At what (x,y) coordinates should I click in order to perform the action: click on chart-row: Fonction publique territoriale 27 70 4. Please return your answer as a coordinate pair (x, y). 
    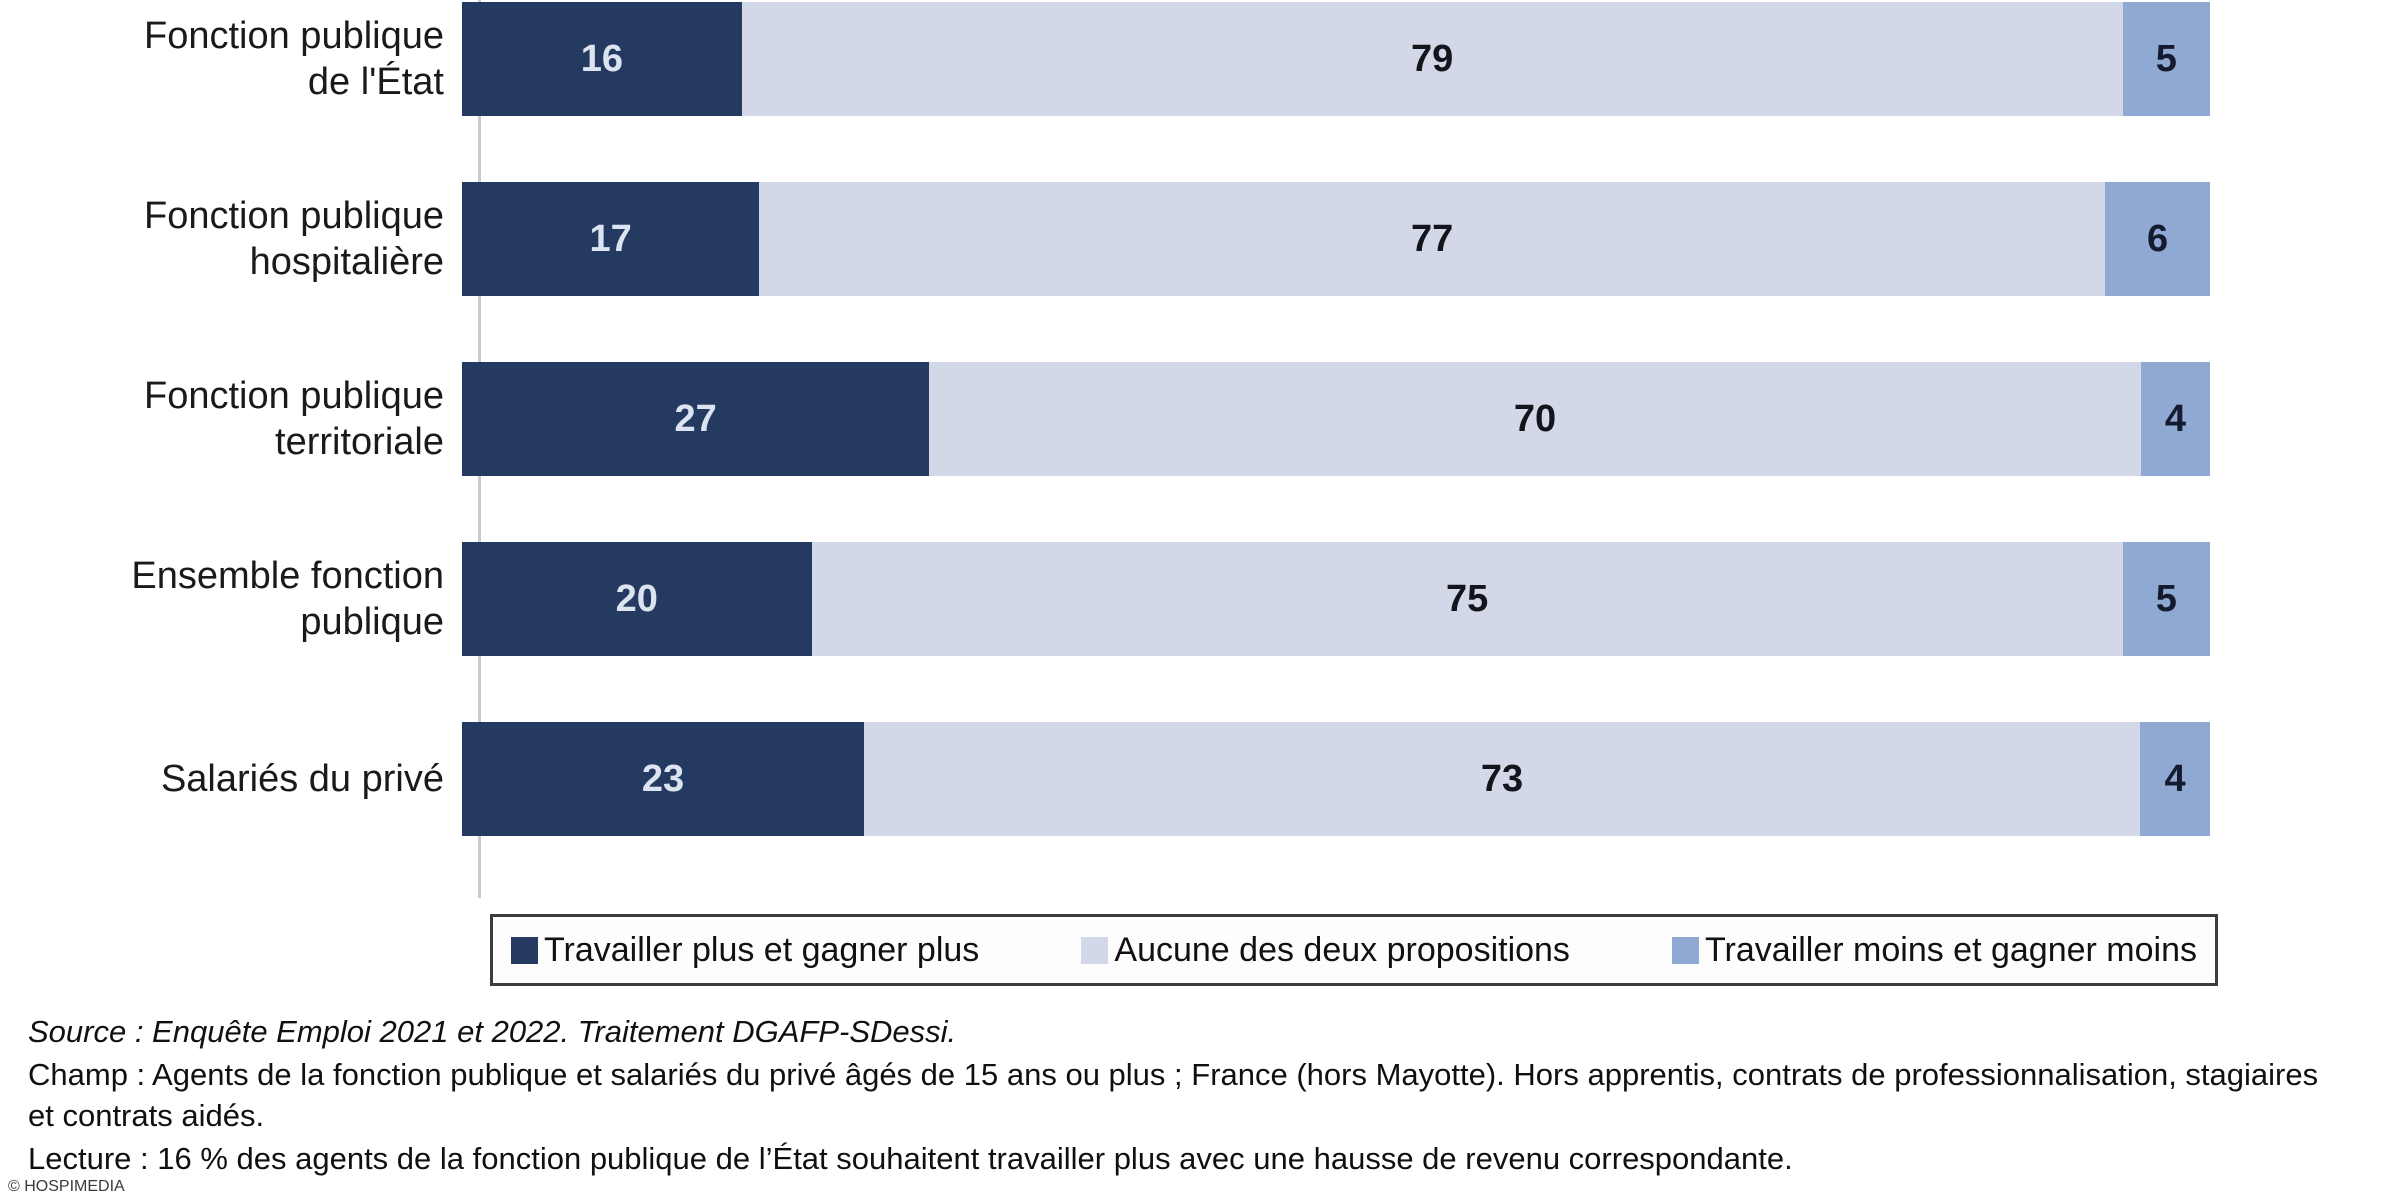
    Looking at the image, I should click on (1200, 419).